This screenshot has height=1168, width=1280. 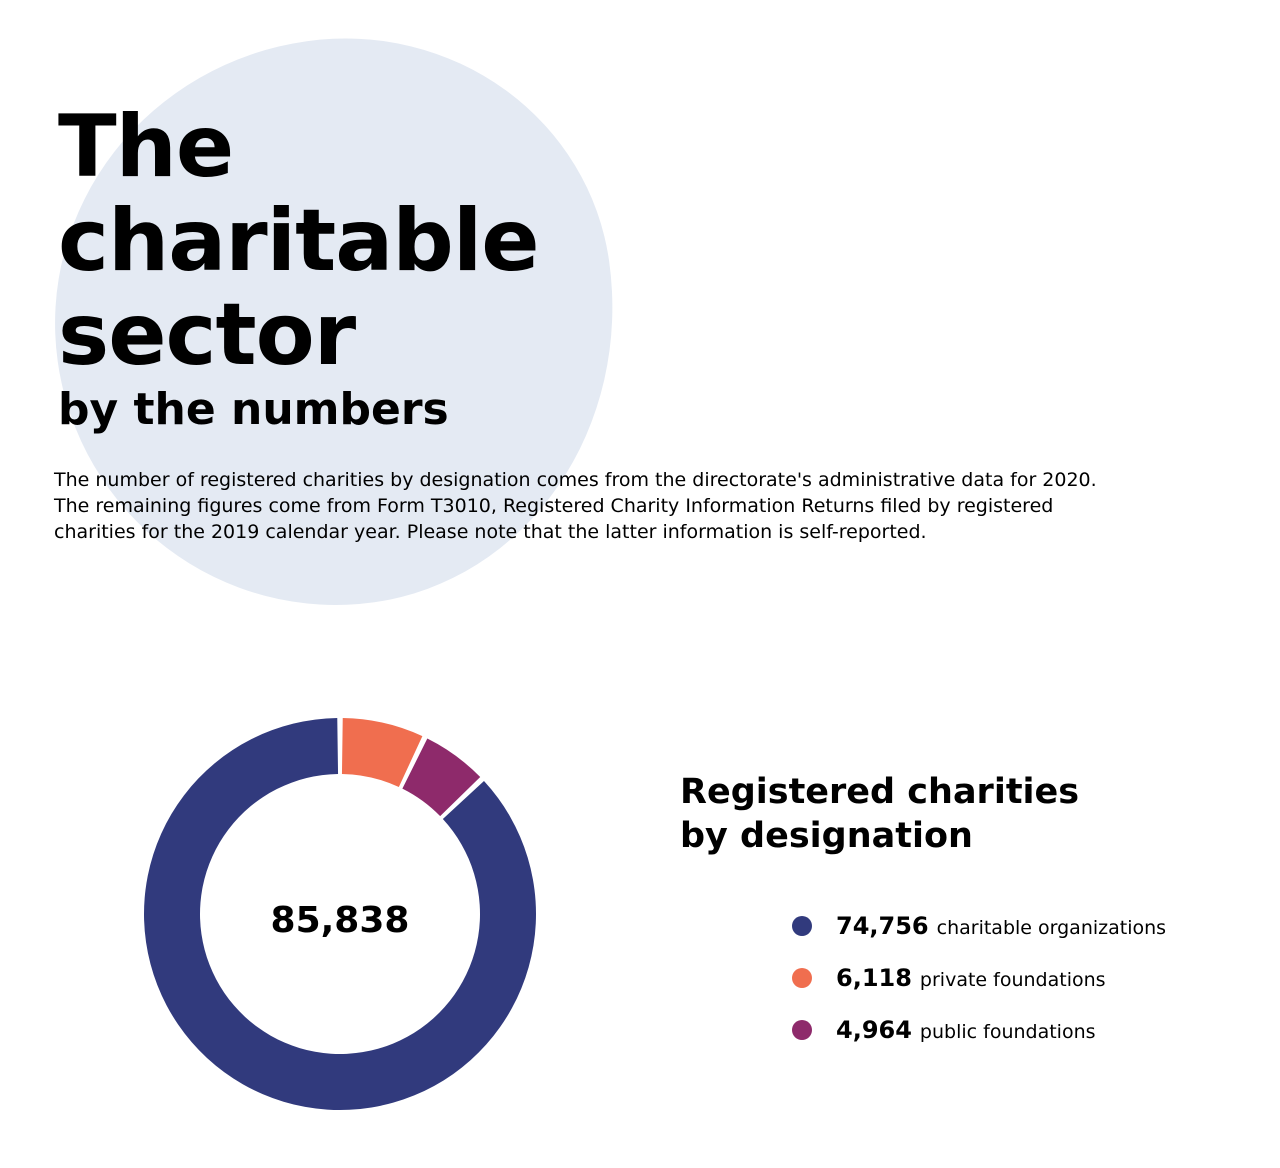 What do you see at coordinates (253, 409) in the screenshot?
I see `heading-subtitle: by the numbers` at bounding box center [253, 409].